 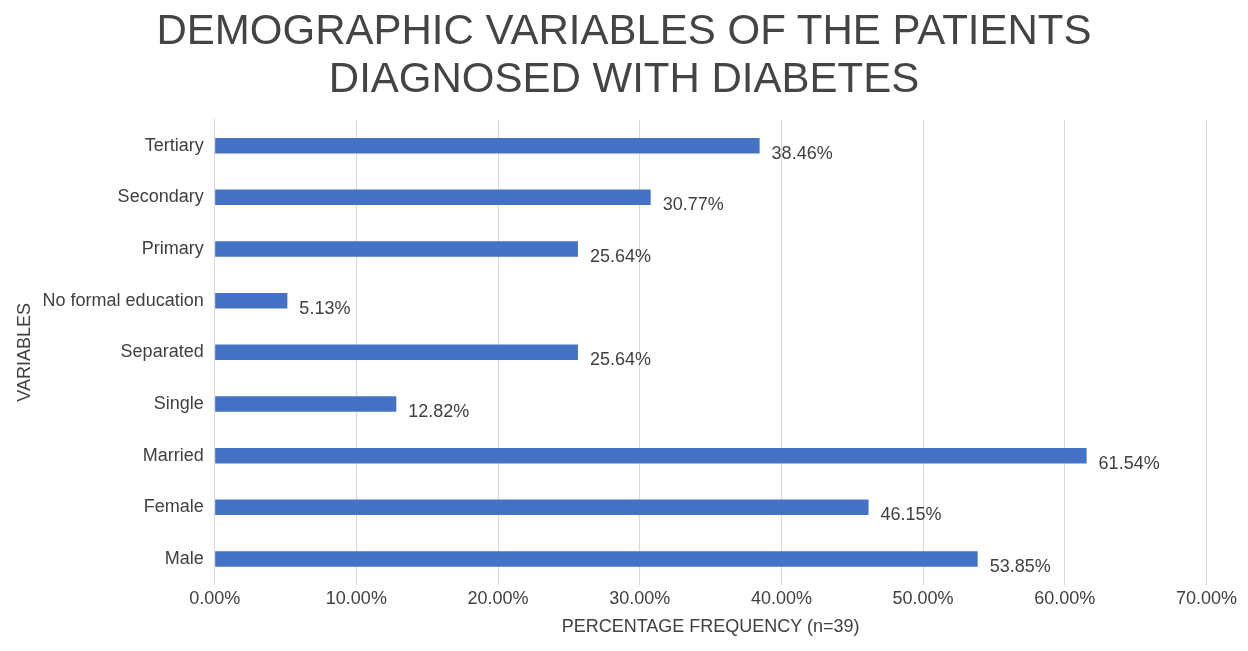 What do you see at coordinates (1020, 565) in the screenshot?
I see `data-label: 53.85%` at bounding box center [1020, 565].